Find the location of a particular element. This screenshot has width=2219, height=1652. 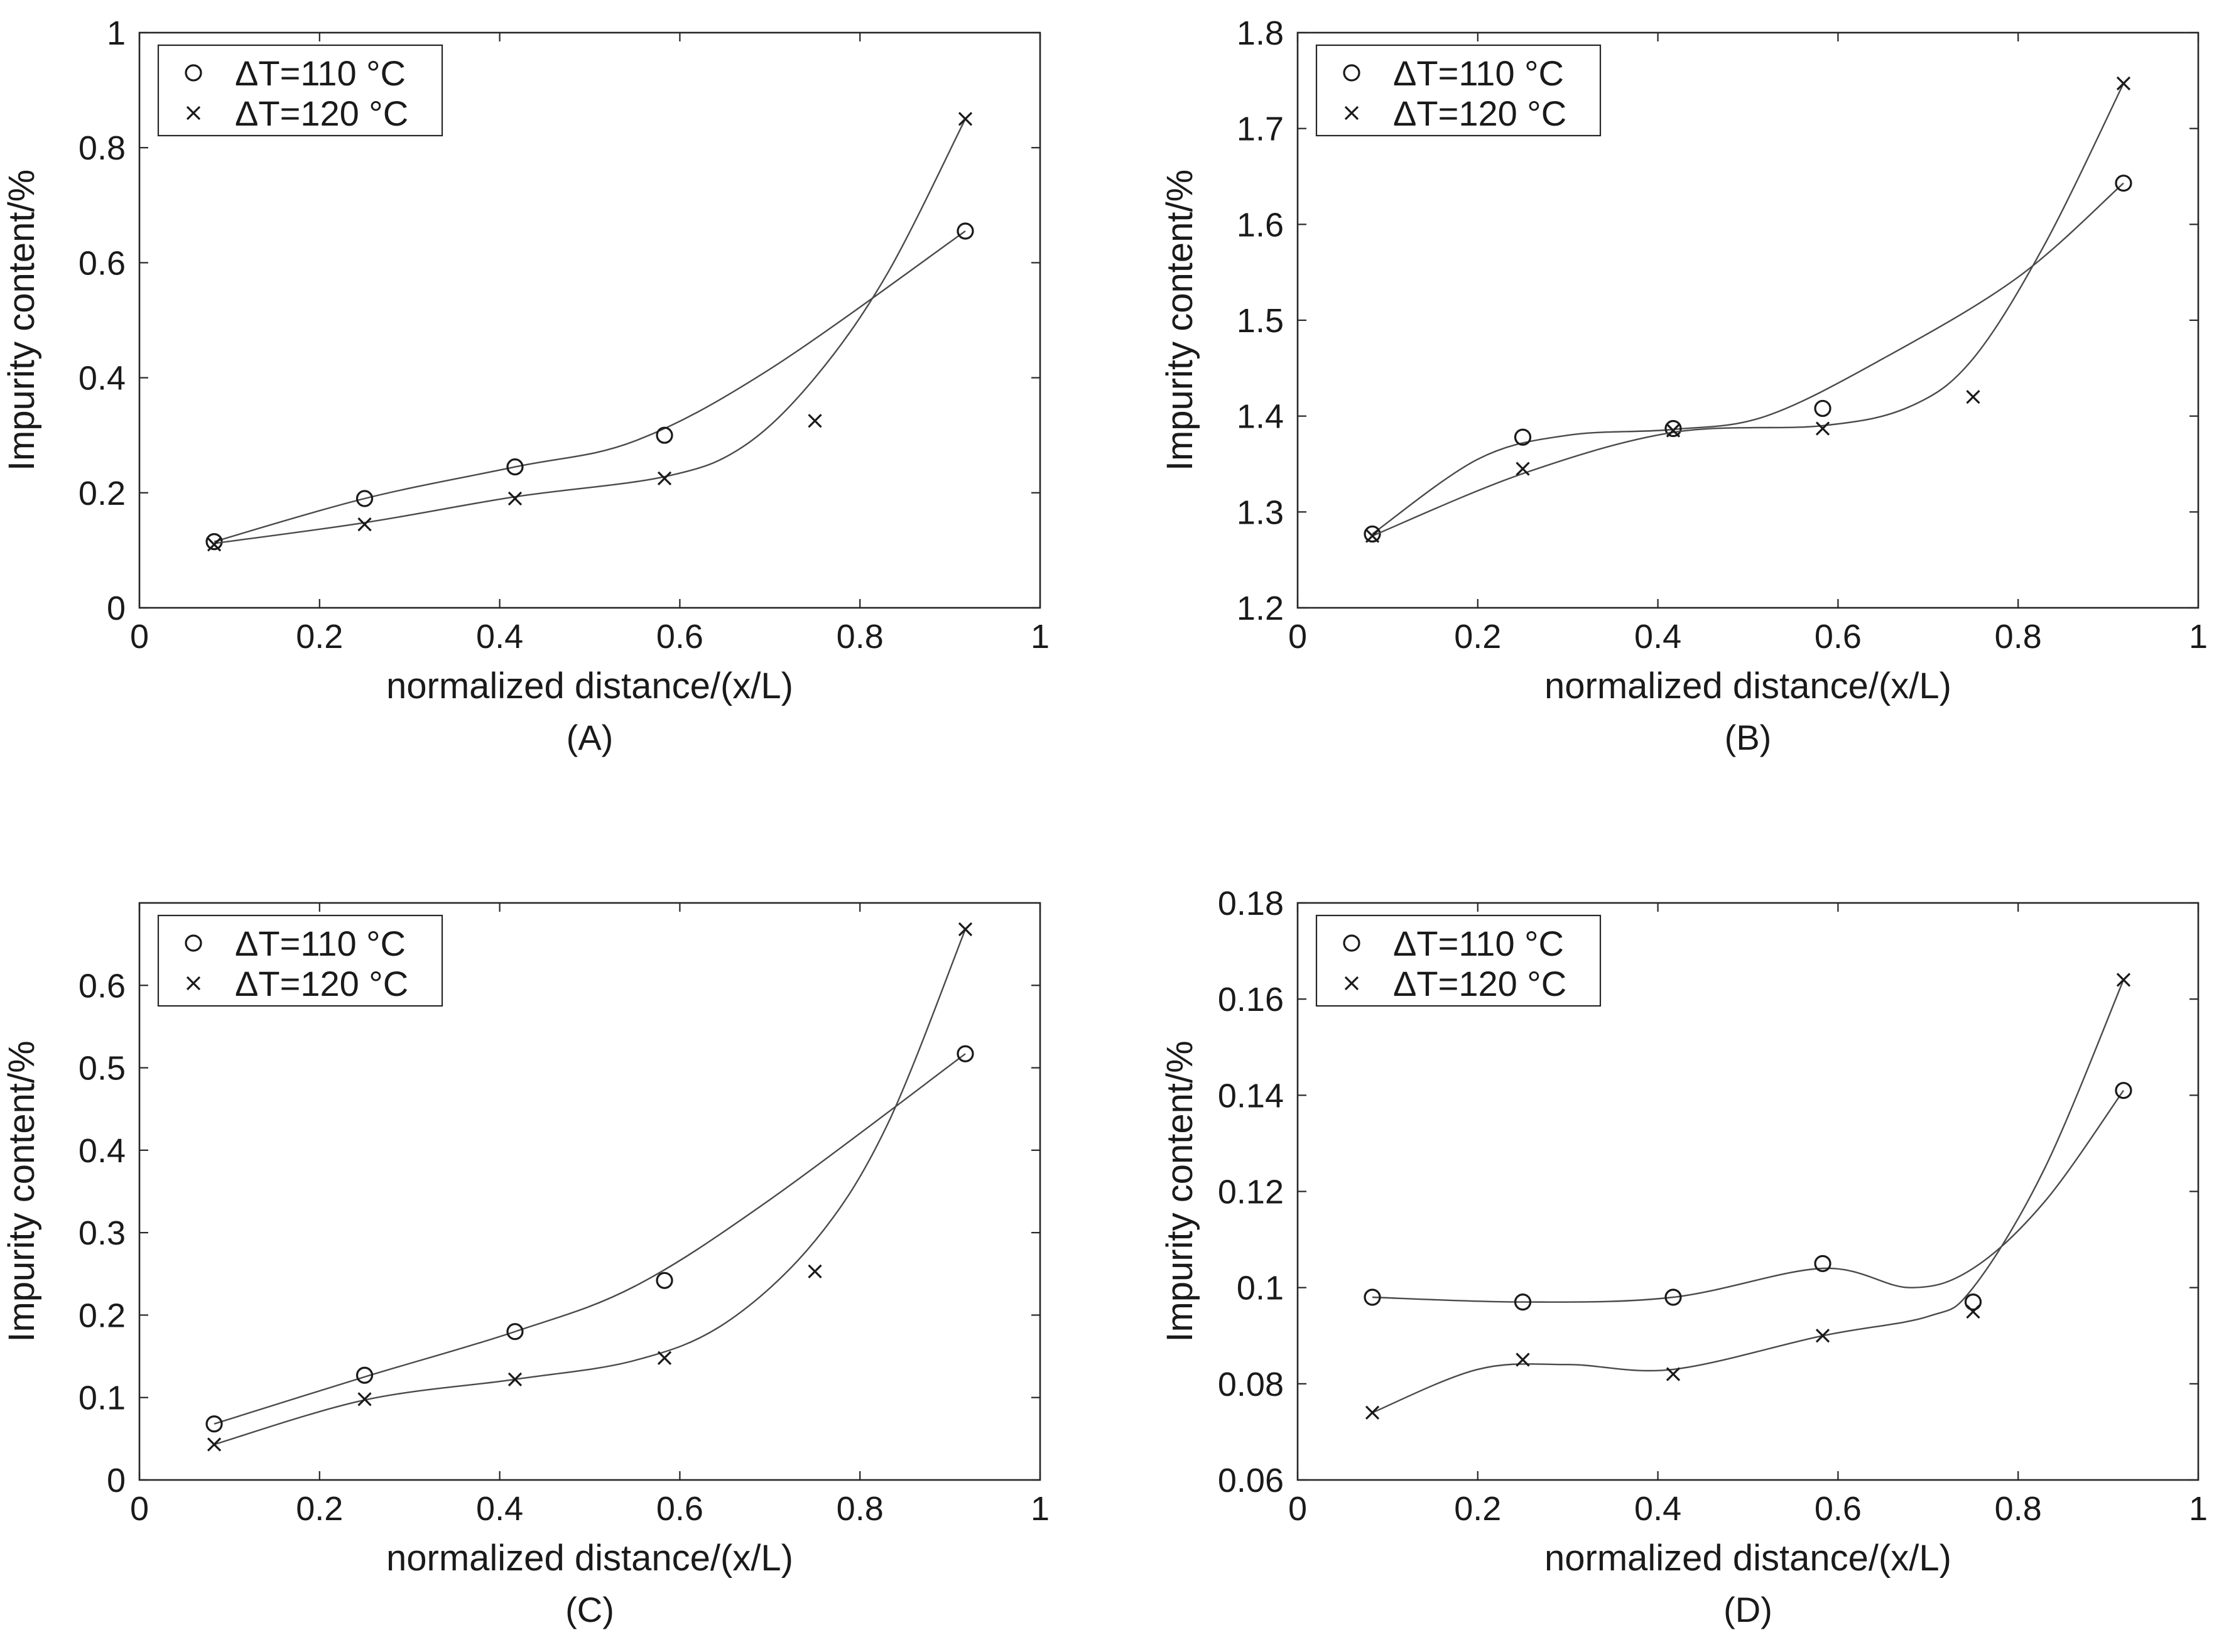

x-tick-label: 0.8 is located at coordinates (860, 1509).